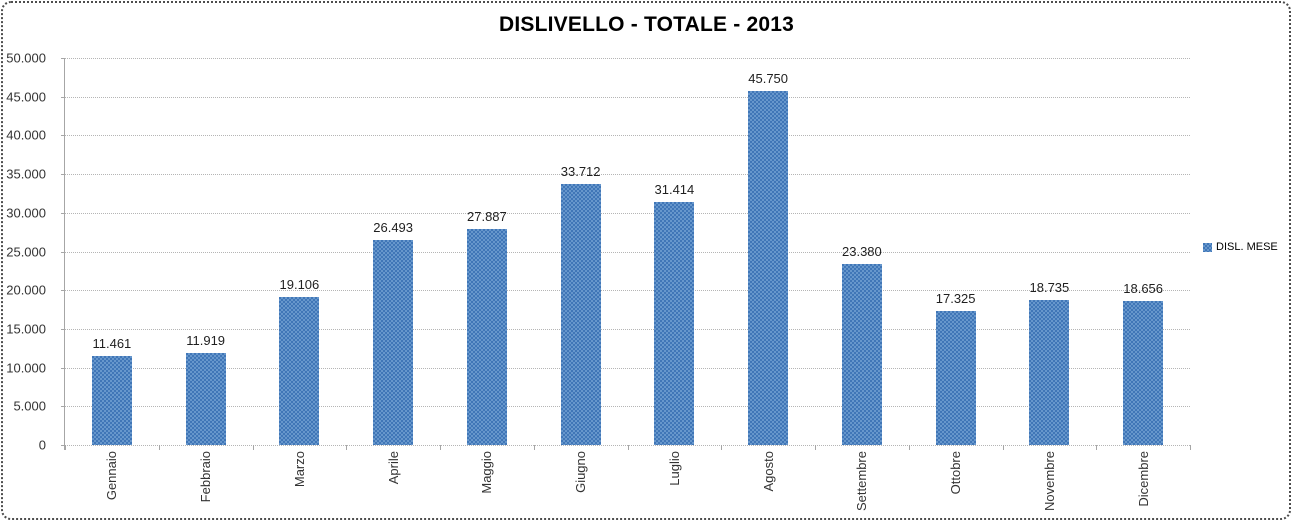  What do you see at coordinates (581, 472) in the screenshot?
I see `x-axis-category-label: Giugno` at bounding box center [581, 472].